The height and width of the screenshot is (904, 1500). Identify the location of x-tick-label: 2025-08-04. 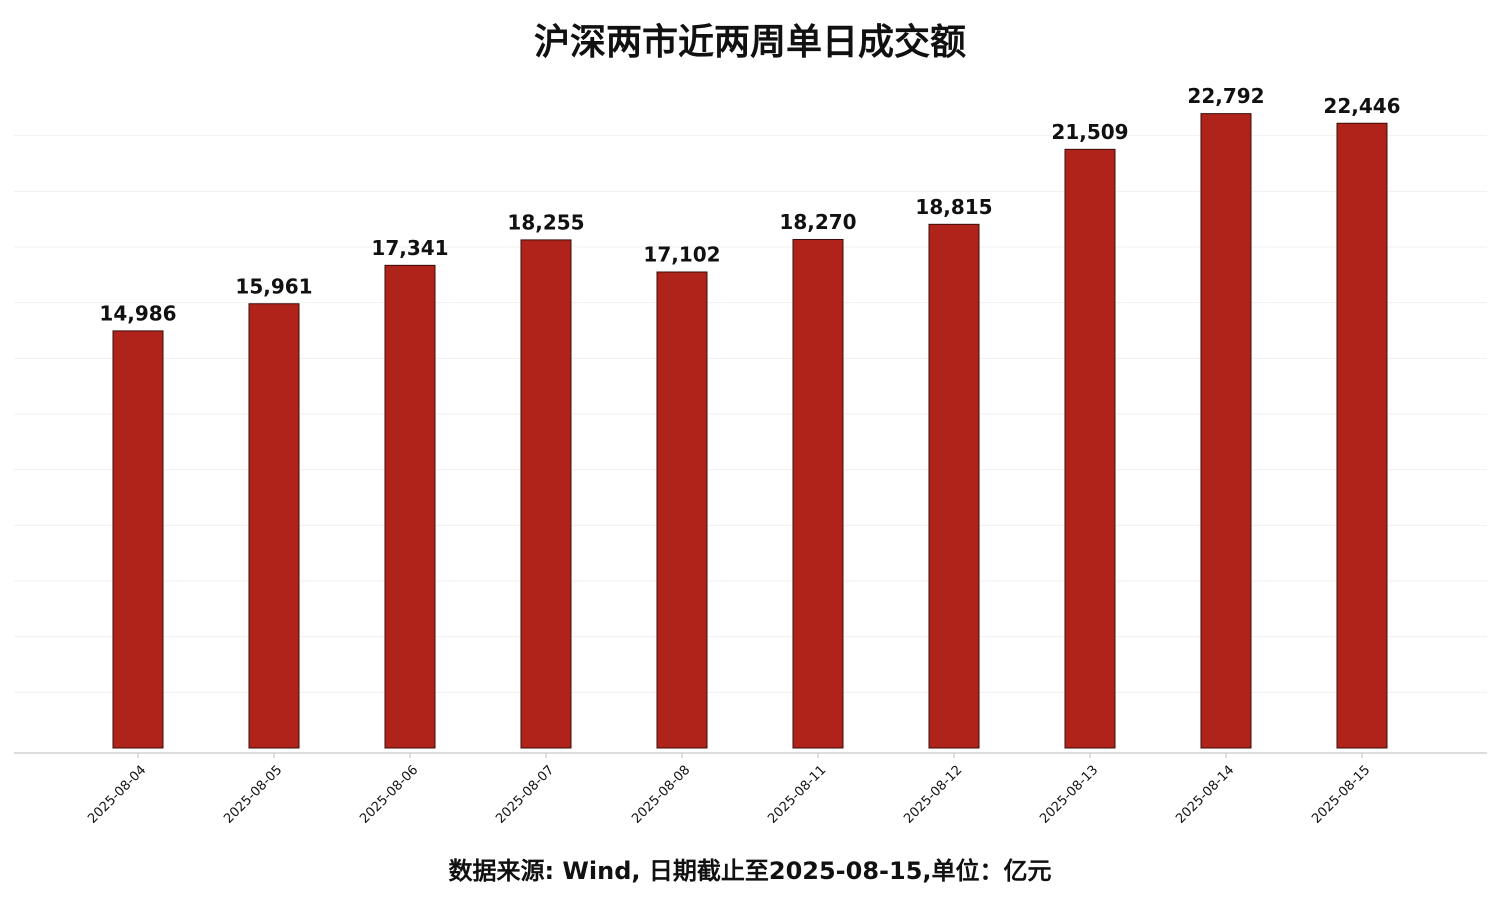
(117, 795).